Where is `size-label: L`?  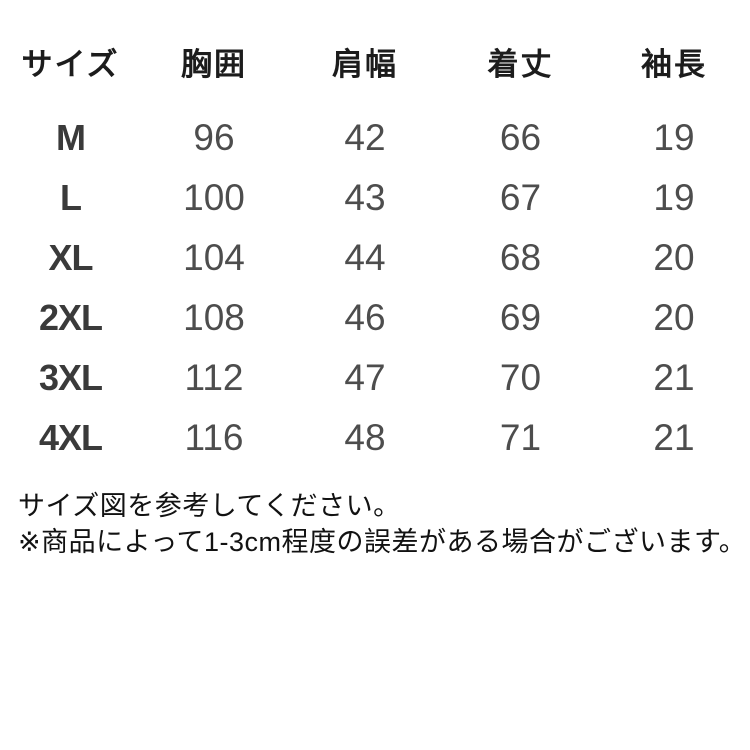 size-label: L is located at coordinates (71, 197).